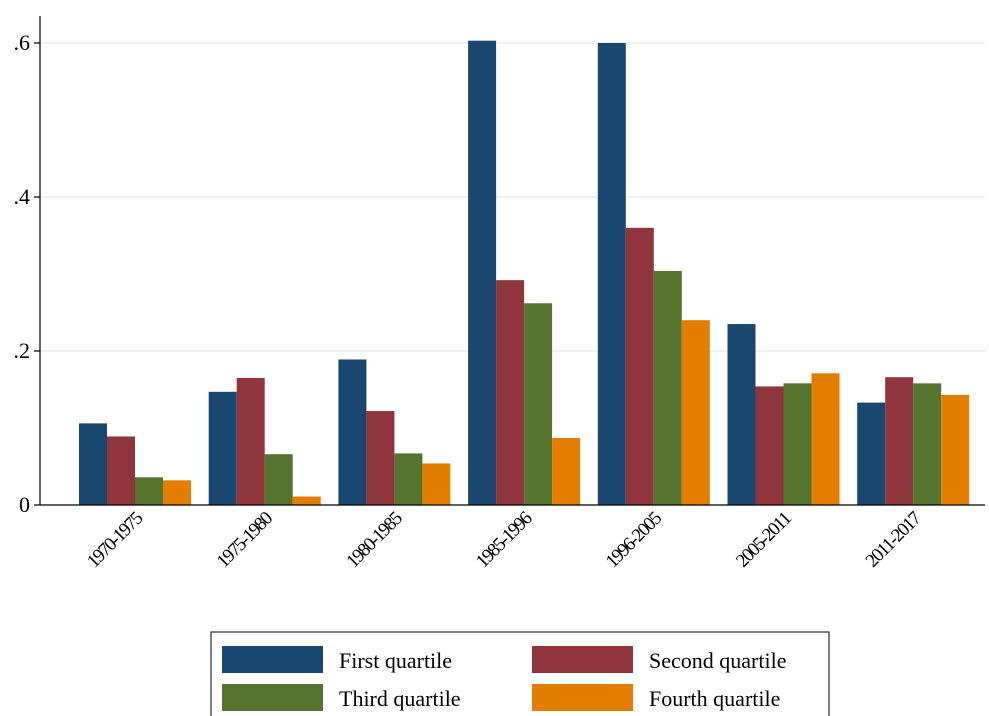 Image resolution: width=989 pixels, height=716 pixels. I want to click on legend-label: First quartile, so click(395, 660).